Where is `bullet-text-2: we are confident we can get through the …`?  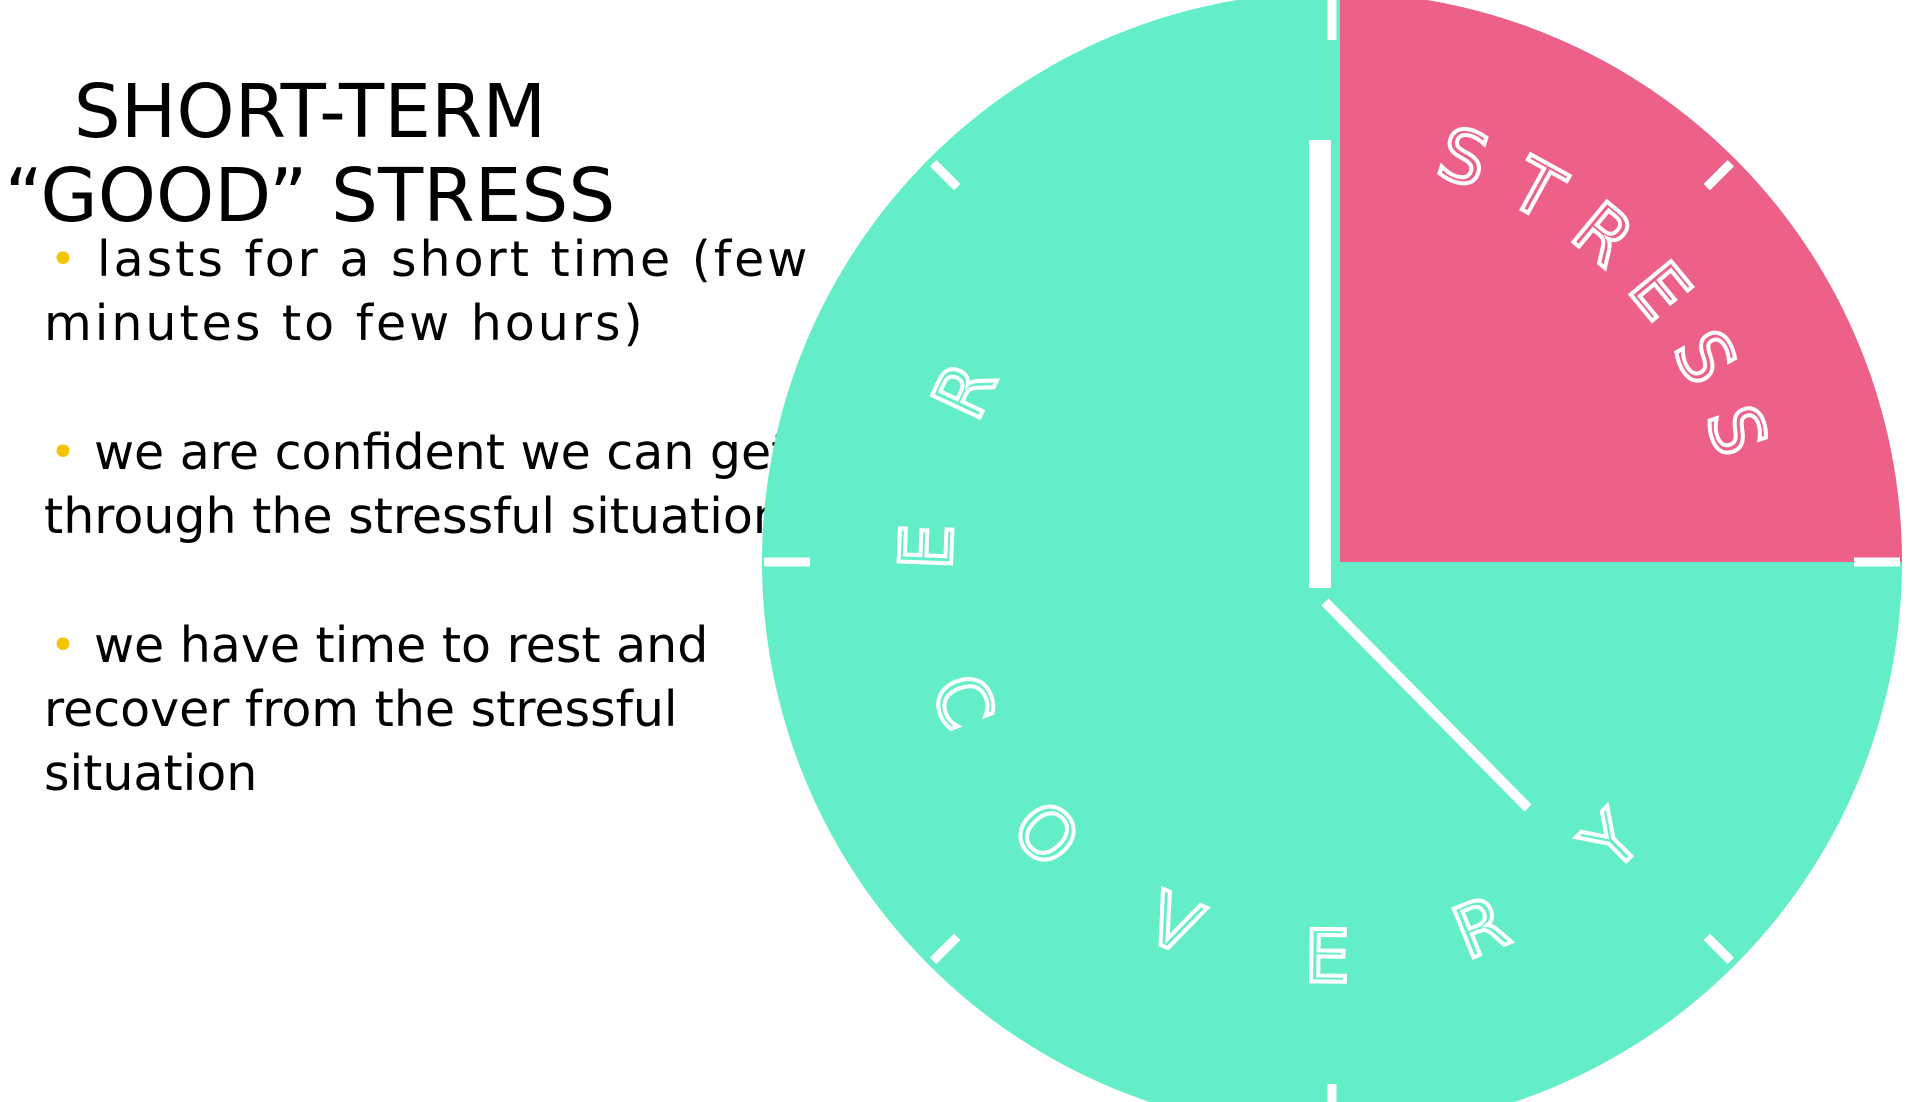 bullet-text-2: we are confident we can get through the … is located at coordinates (417, 484).